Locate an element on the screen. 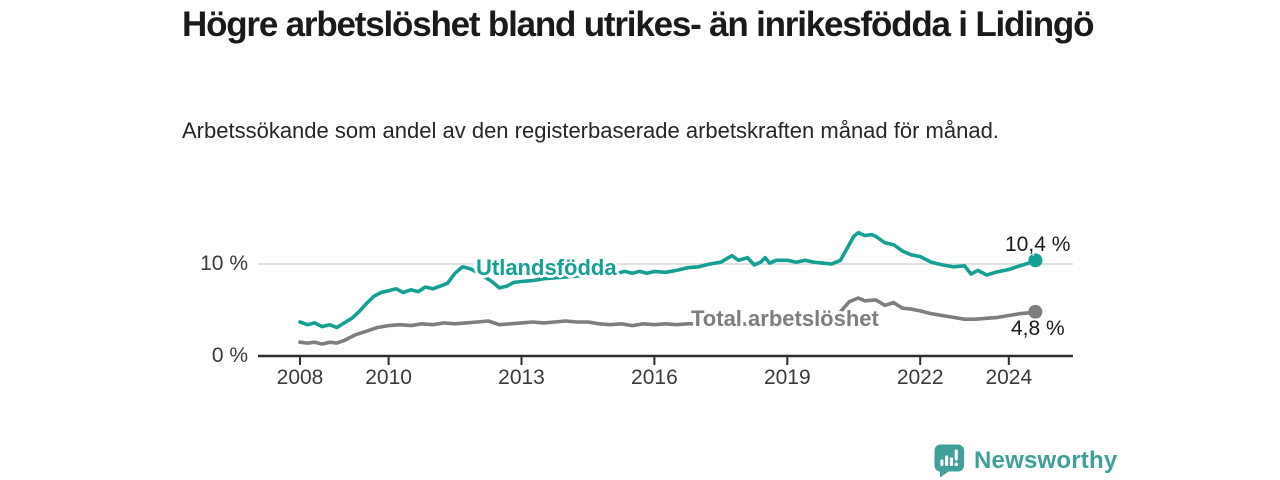 This screenshot has width=1280, height=480. x-axis-tick-label: 2016 is located at coordinates (654, 377).